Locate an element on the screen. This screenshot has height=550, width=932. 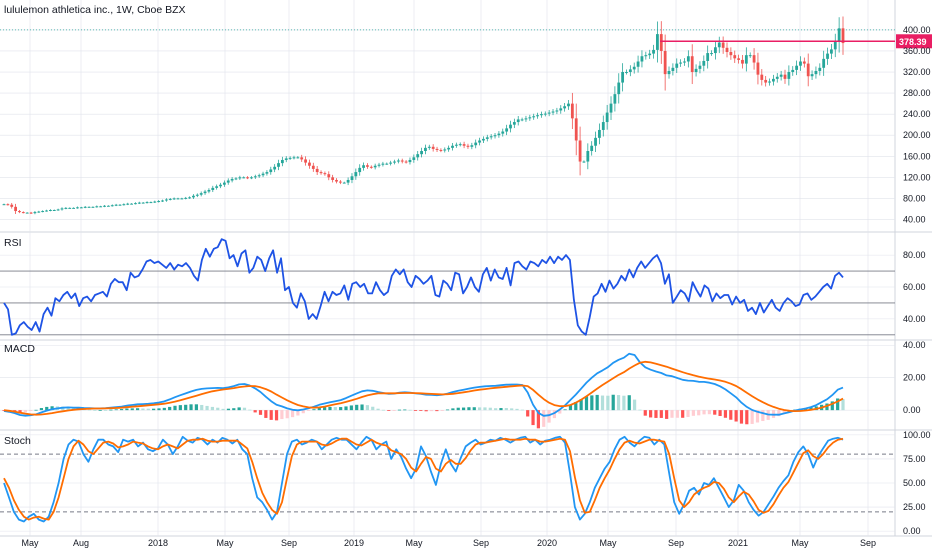
y-tick-label: 320.00 is located at coordinates (917, 72).